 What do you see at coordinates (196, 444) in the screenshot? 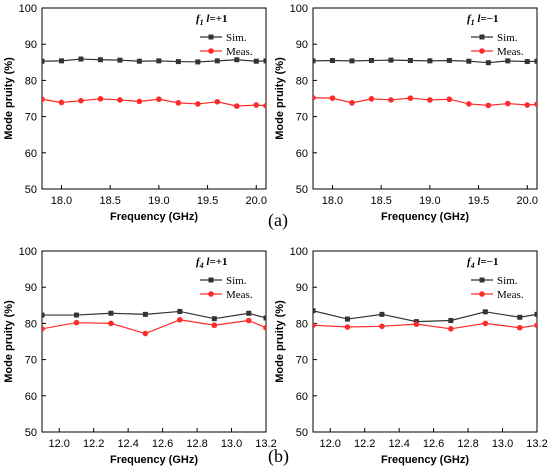
I see `x-tick-label: 12.8` at bounding box center [196, 444].